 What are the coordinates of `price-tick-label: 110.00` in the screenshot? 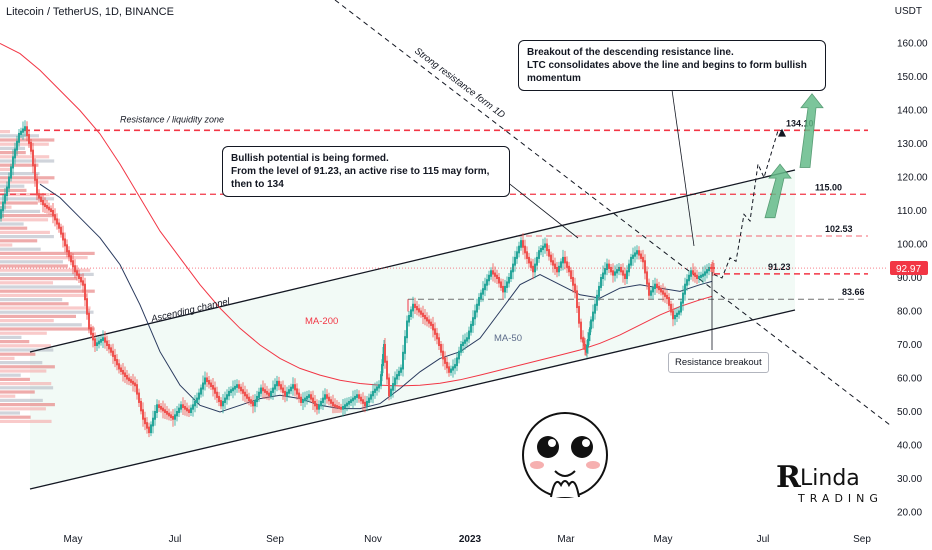 It's located at (912, 211).